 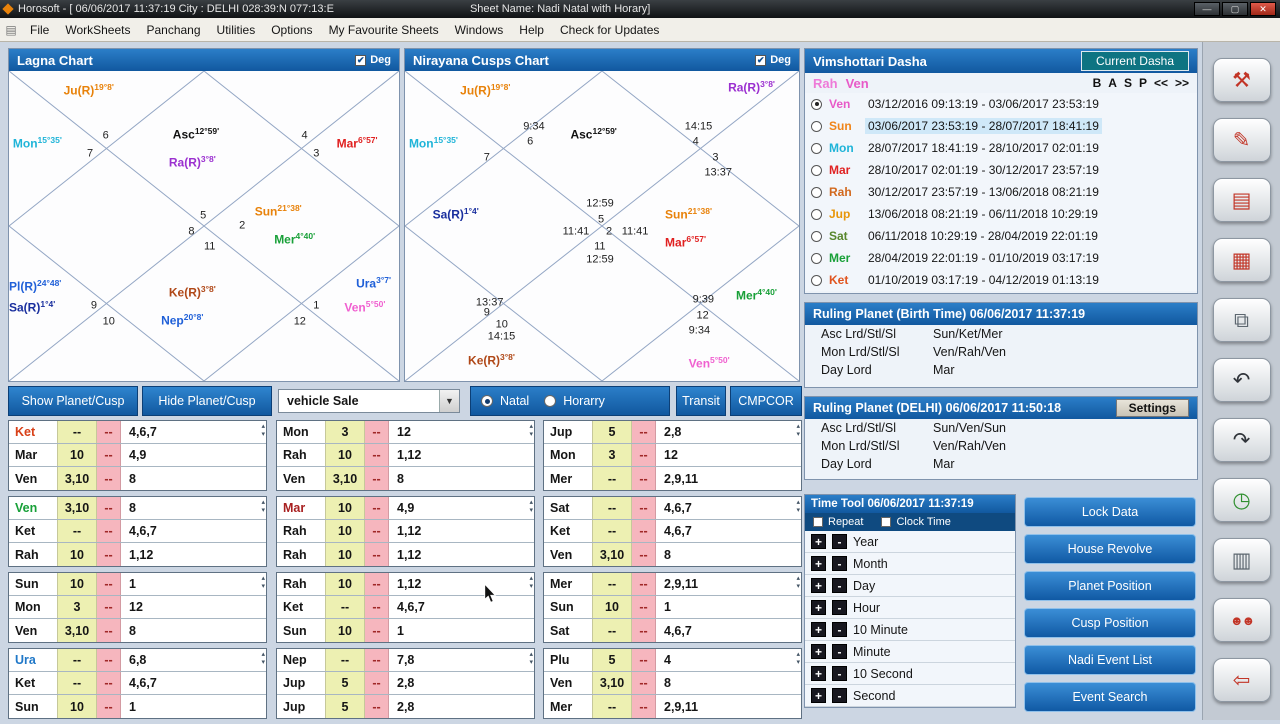 I want to click on sidebar-users-button: ☻☻, so click(x=1241, y=620).